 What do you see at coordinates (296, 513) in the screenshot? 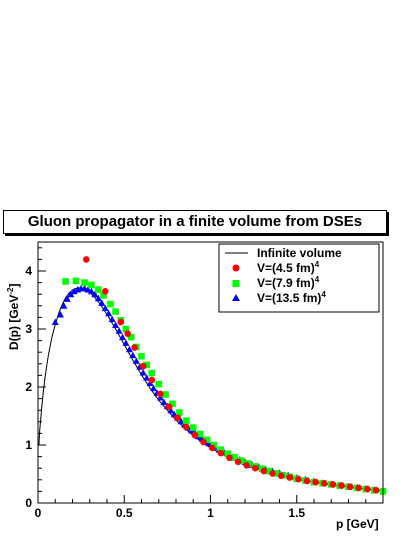
I see `x-tick-label: 1.5` at bounding box center [296, 513].